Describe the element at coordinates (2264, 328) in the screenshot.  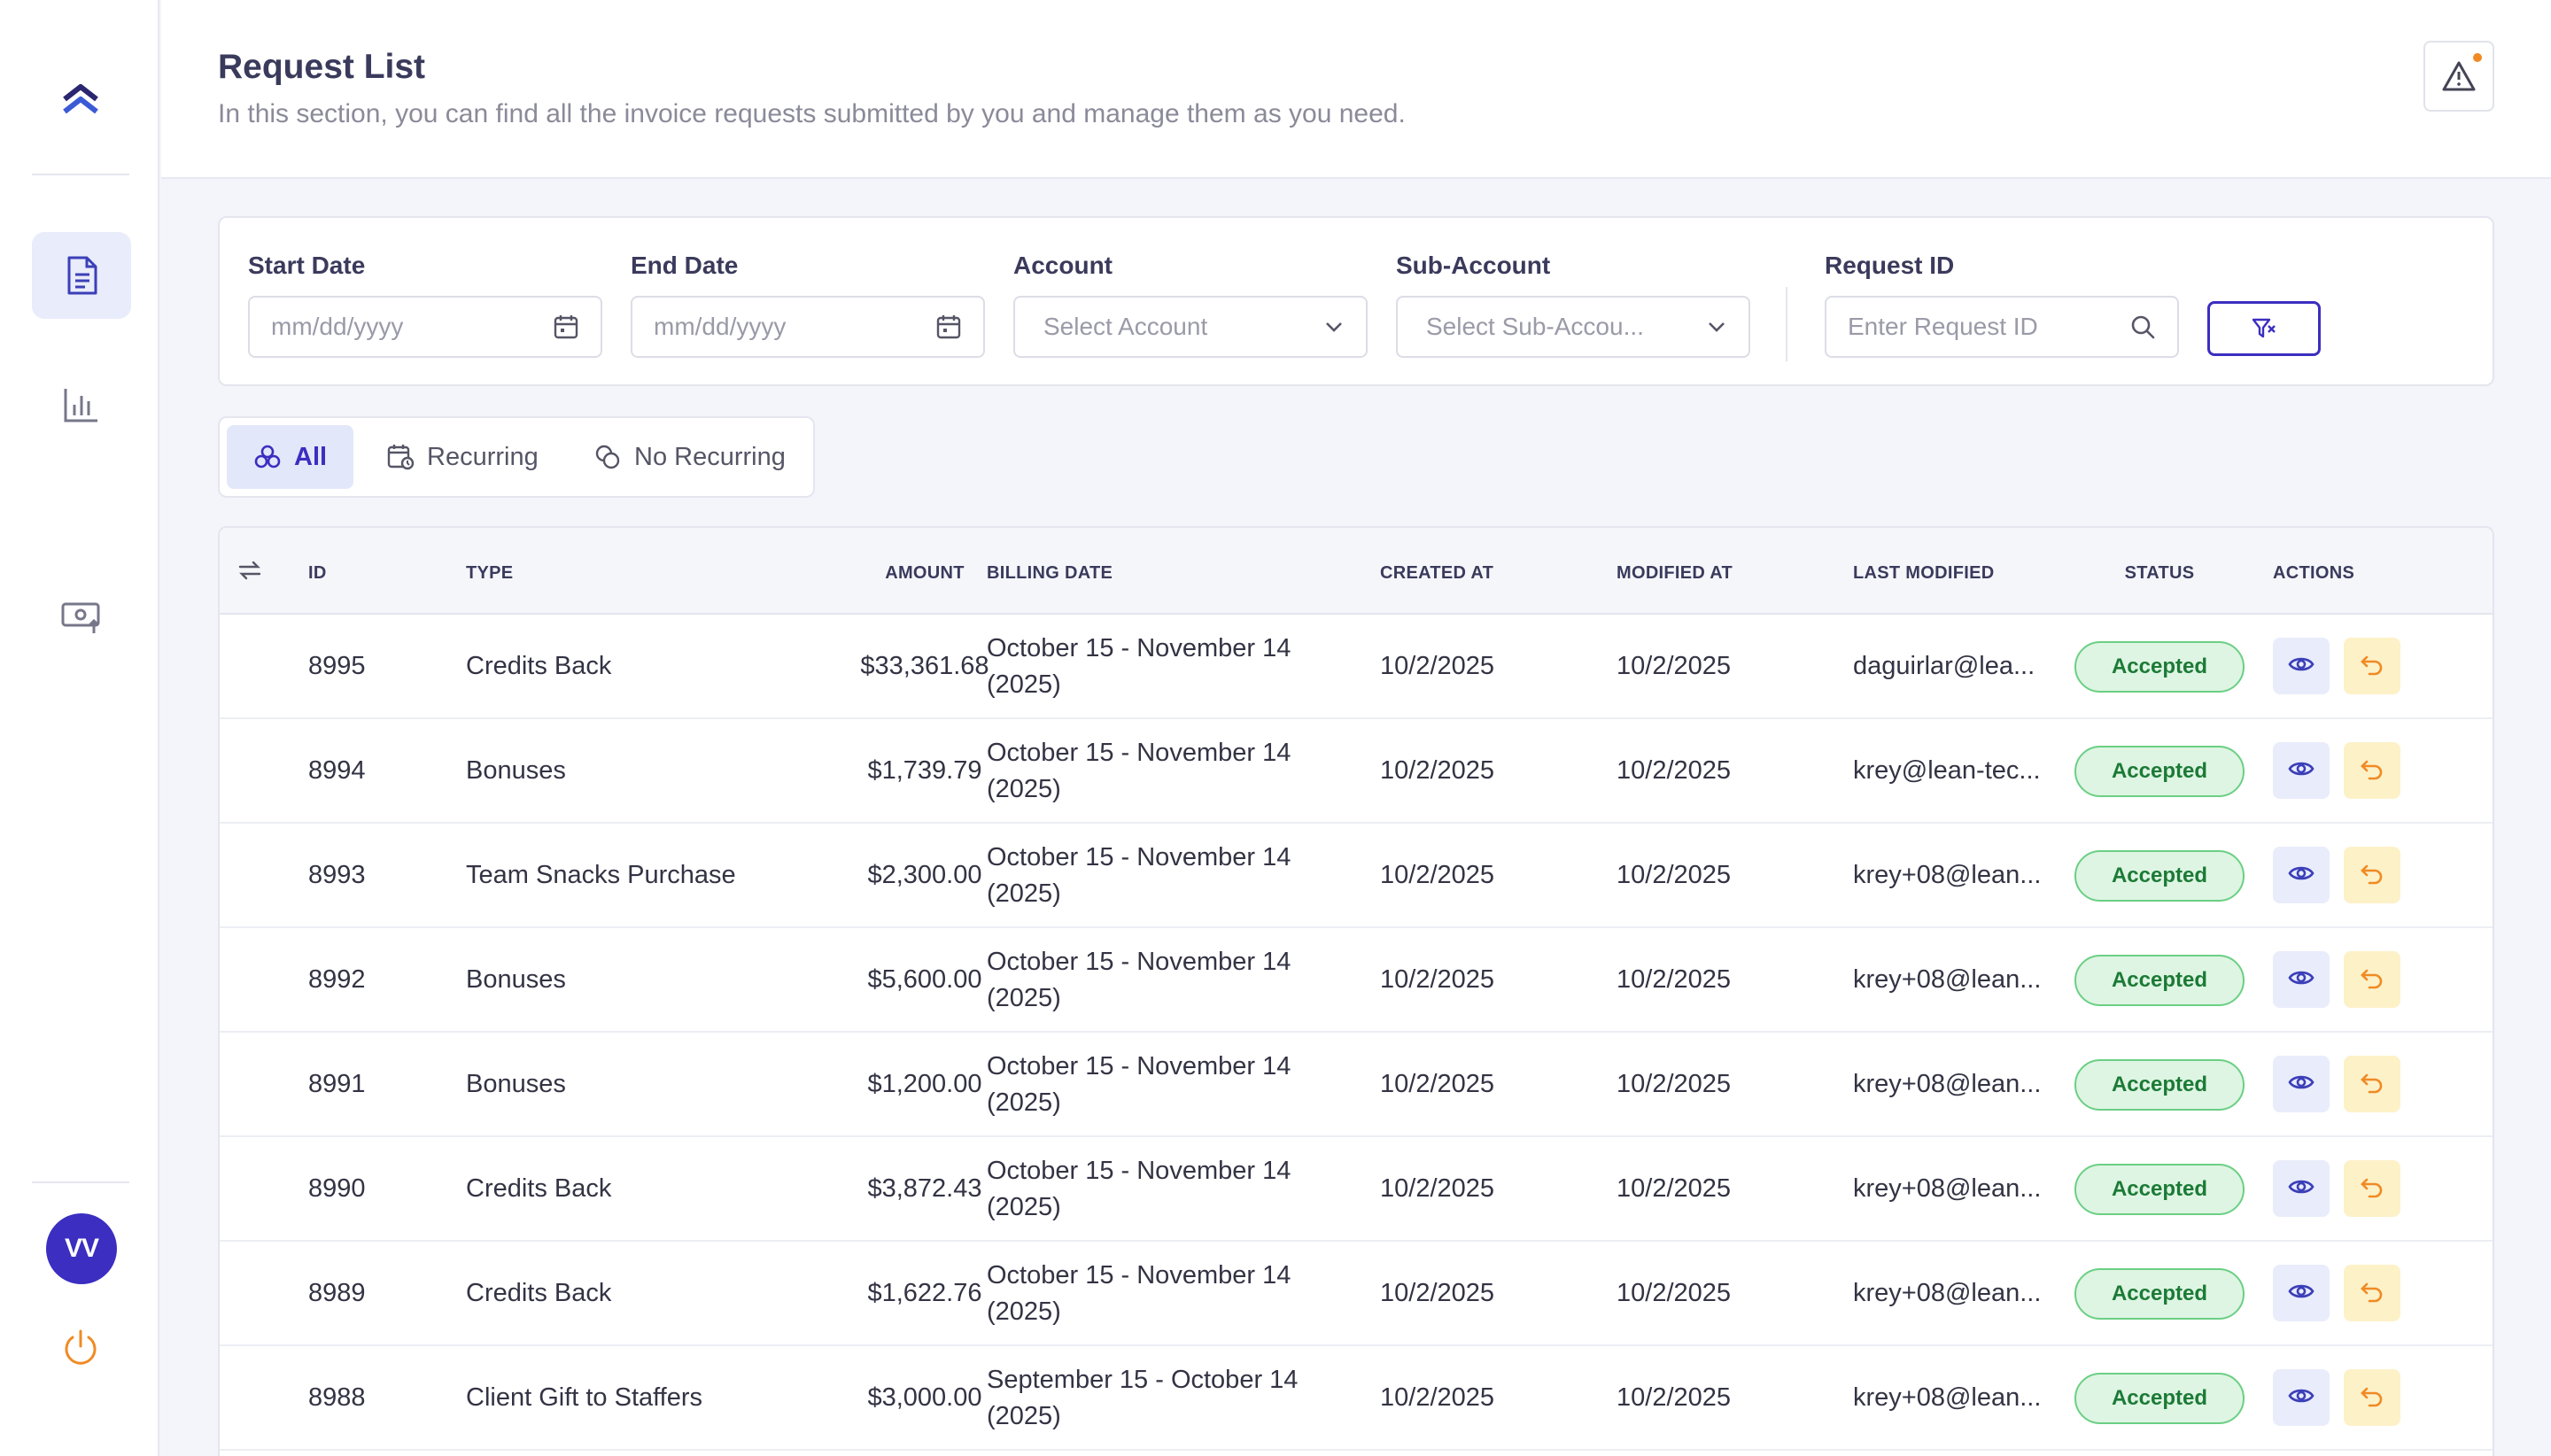
I see `clear-filters-button` at that location.